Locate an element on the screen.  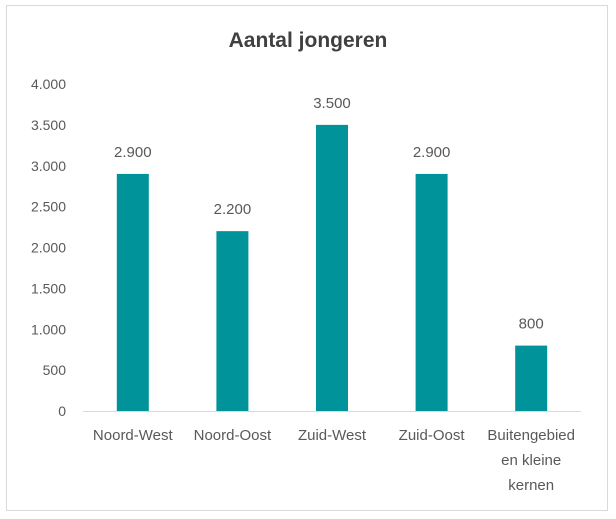
category-label: Noord-West is located at coordinates (133, 435).